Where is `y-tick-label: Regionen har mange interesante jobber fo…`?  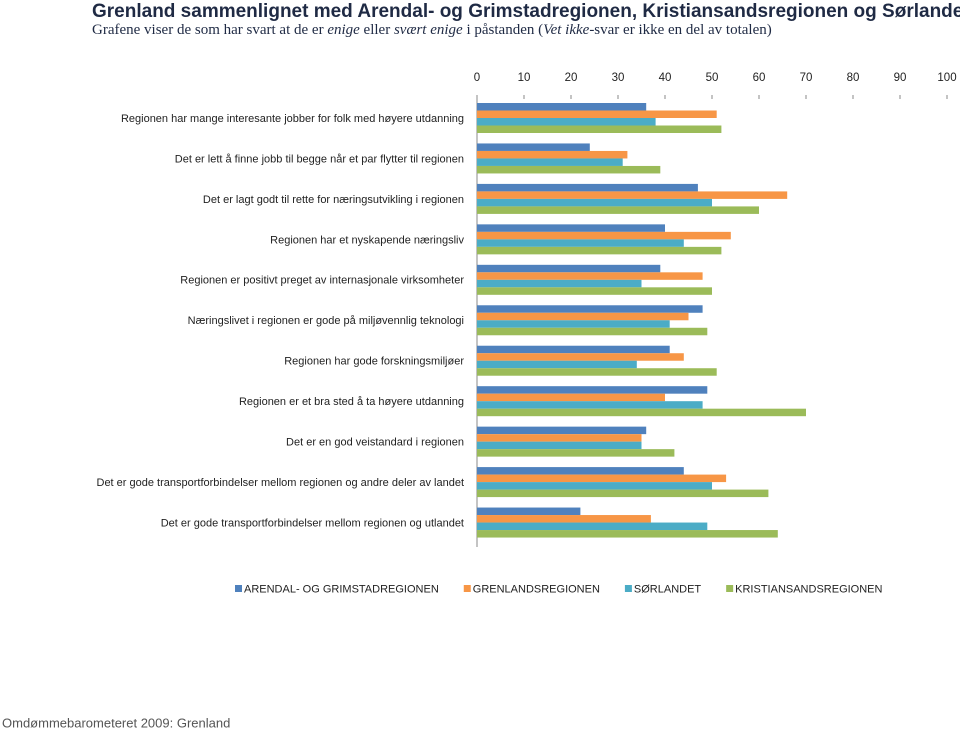
y-tick-label: Regionen har mange interesante jobber fo… is located at coordinates (292, 119).